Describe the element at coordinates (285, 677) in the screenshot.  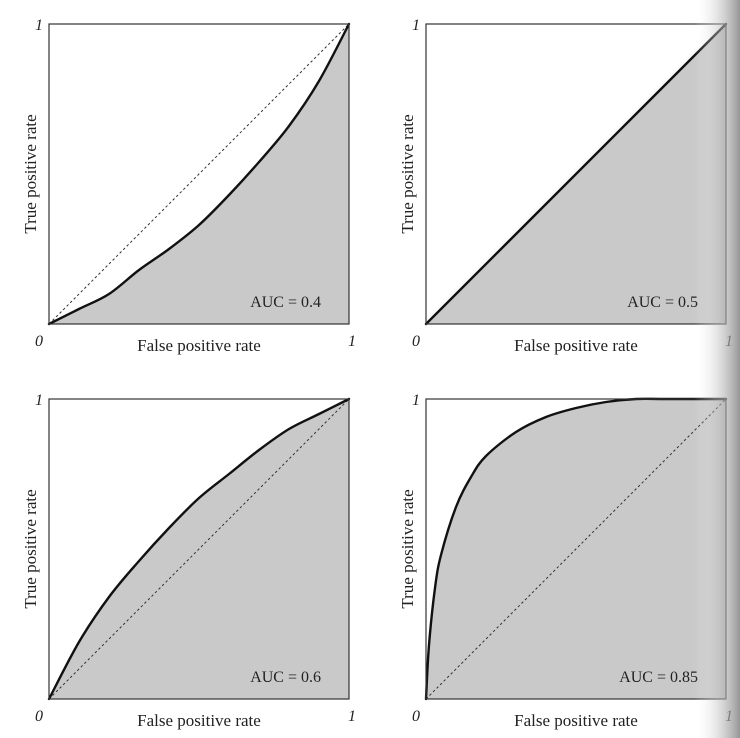
I see `auc-annotation: AUC = 0.6` at that location.